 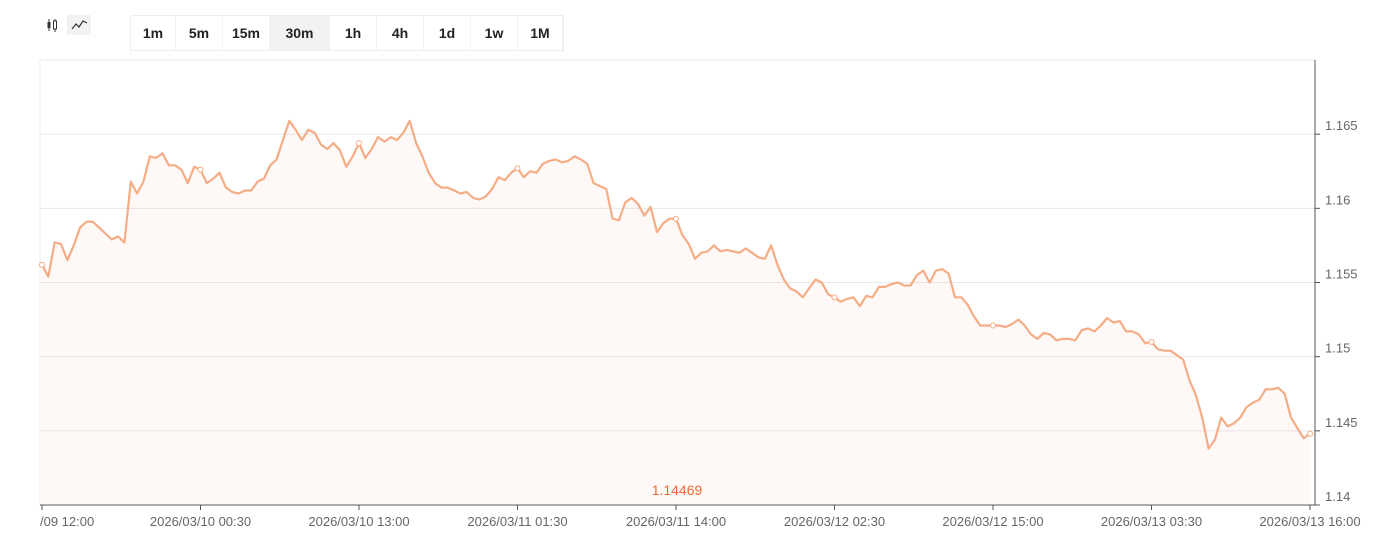 I want to click on interval-button: 4h, so click(x=400, y=33).